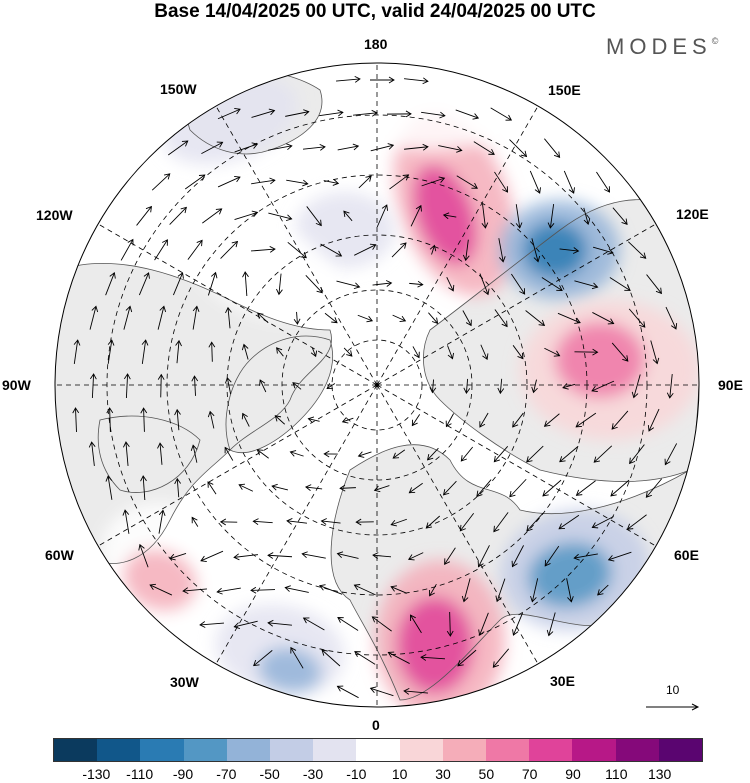 This screenshot has width=750, height=783. Describe the element at coordinates (279, 394) in the screenshot. I see `land-mass` at that location.